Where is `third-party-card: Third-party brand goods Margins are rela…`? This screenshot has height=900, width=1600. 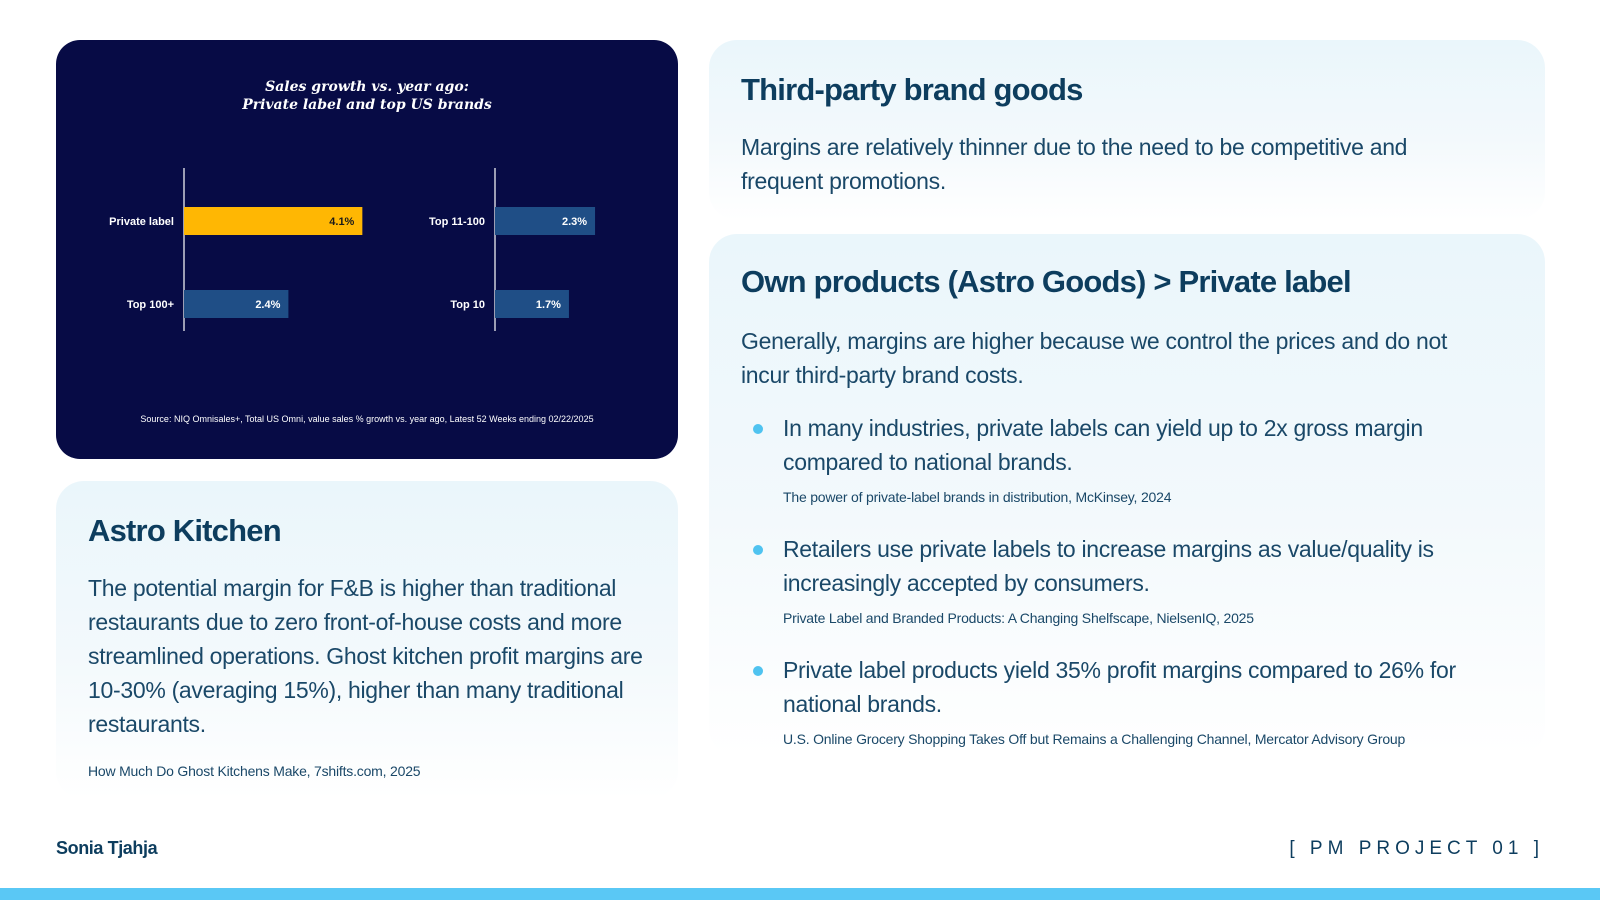
third-party-card: Third-party brand goods Margins are rela… is located at coordinates (1127, 130).